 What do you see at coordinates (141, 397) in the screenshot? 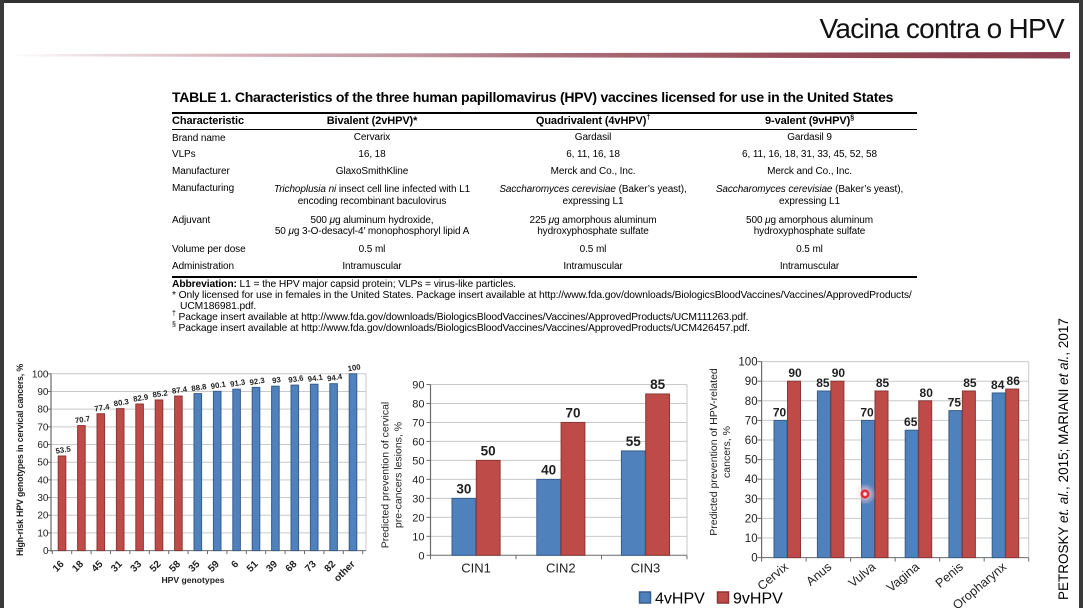
I see `svg-text: 82.9` at bounding box center [141, 397].